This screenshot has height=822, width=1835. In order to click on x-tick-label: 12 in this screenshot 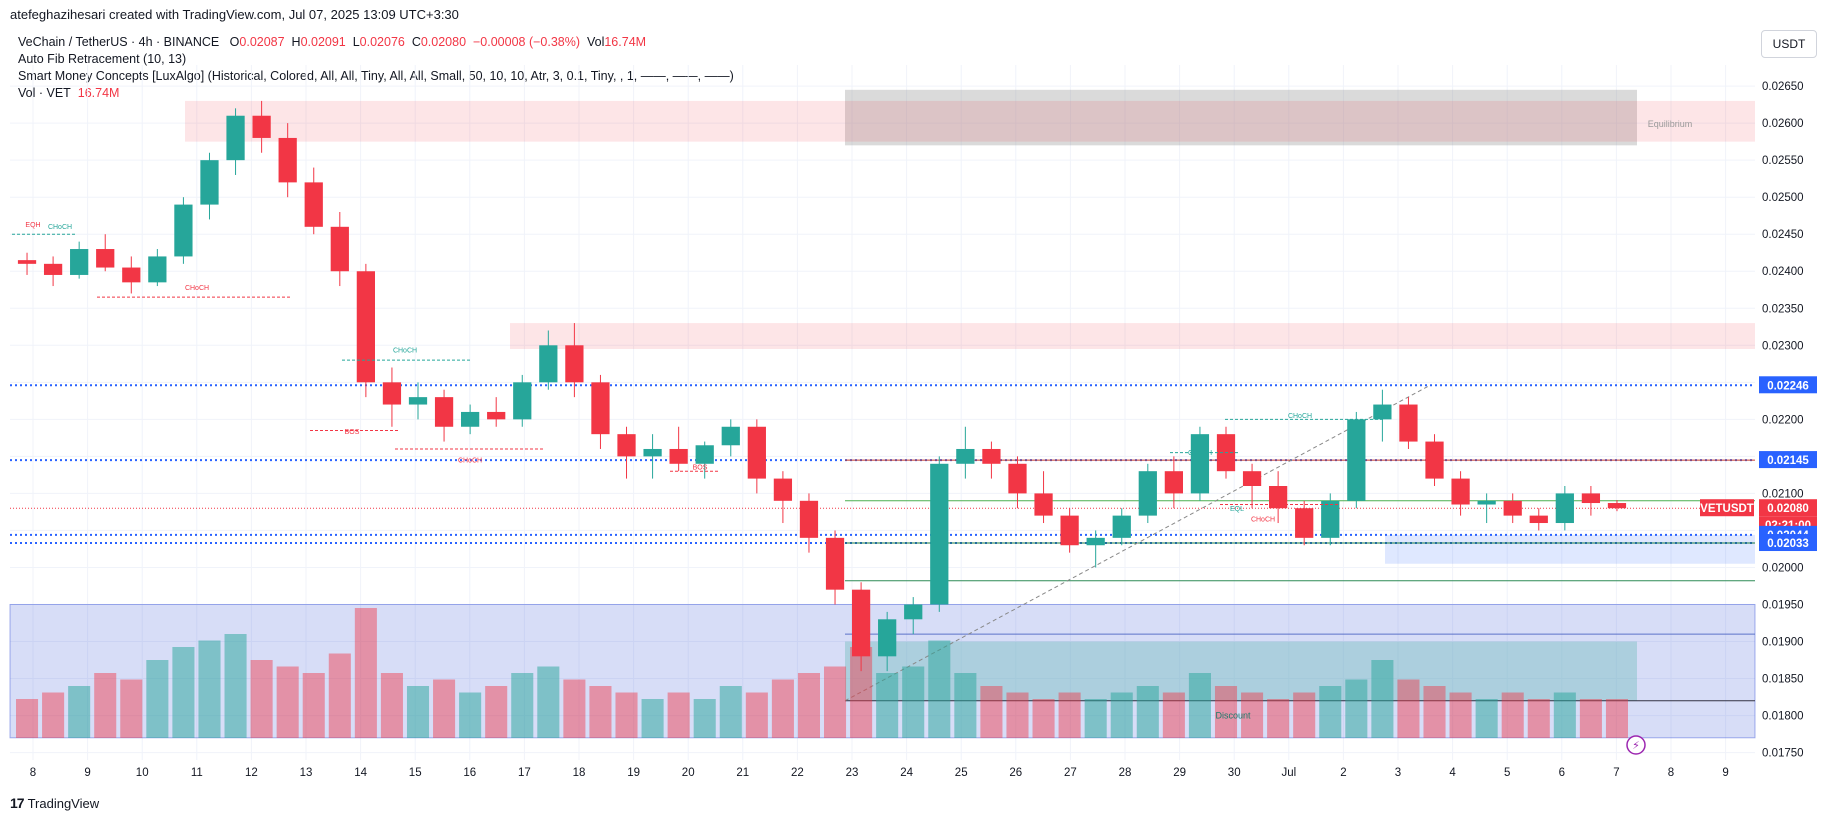, I will do `click(251, 773)`.